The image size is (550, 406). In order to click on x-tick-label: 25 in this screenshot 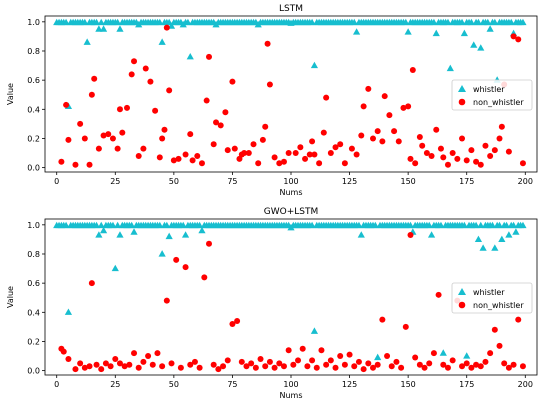, I will do `click(115, 181)`.